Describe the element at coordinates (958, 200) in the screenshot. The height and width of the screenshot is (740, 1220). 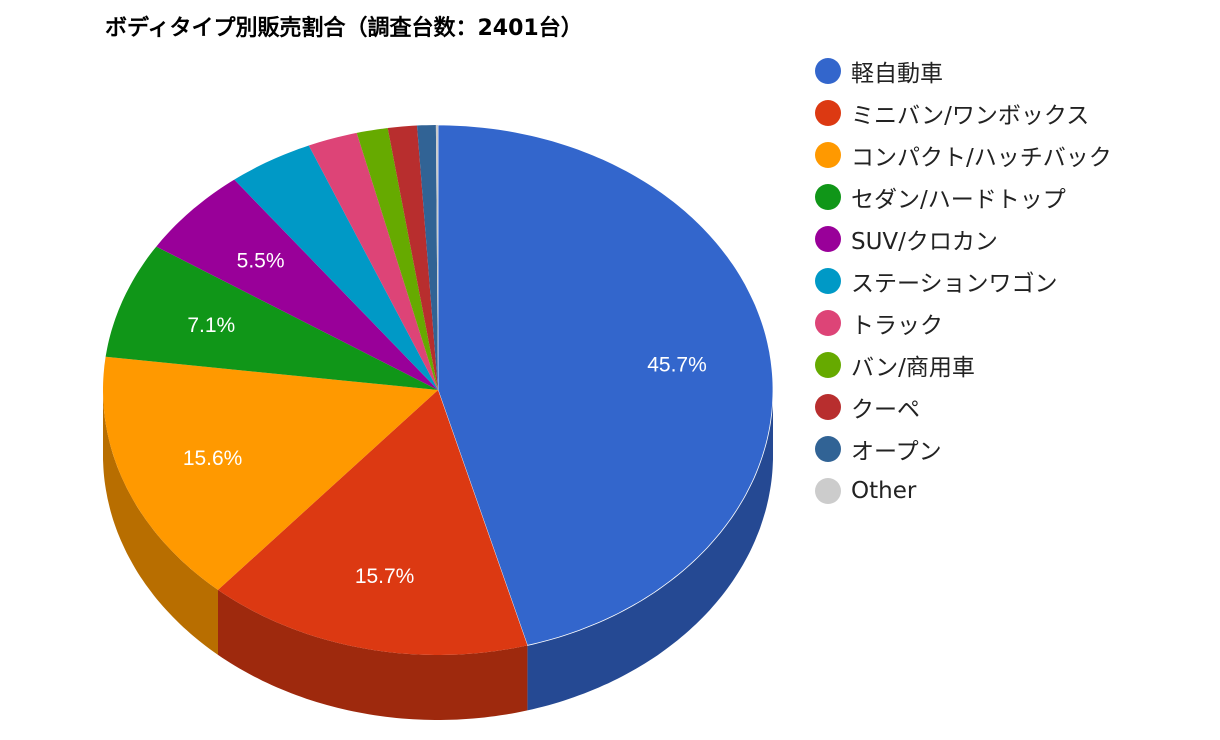
I see `legend-label: セダン/ハードトップ` at that location.